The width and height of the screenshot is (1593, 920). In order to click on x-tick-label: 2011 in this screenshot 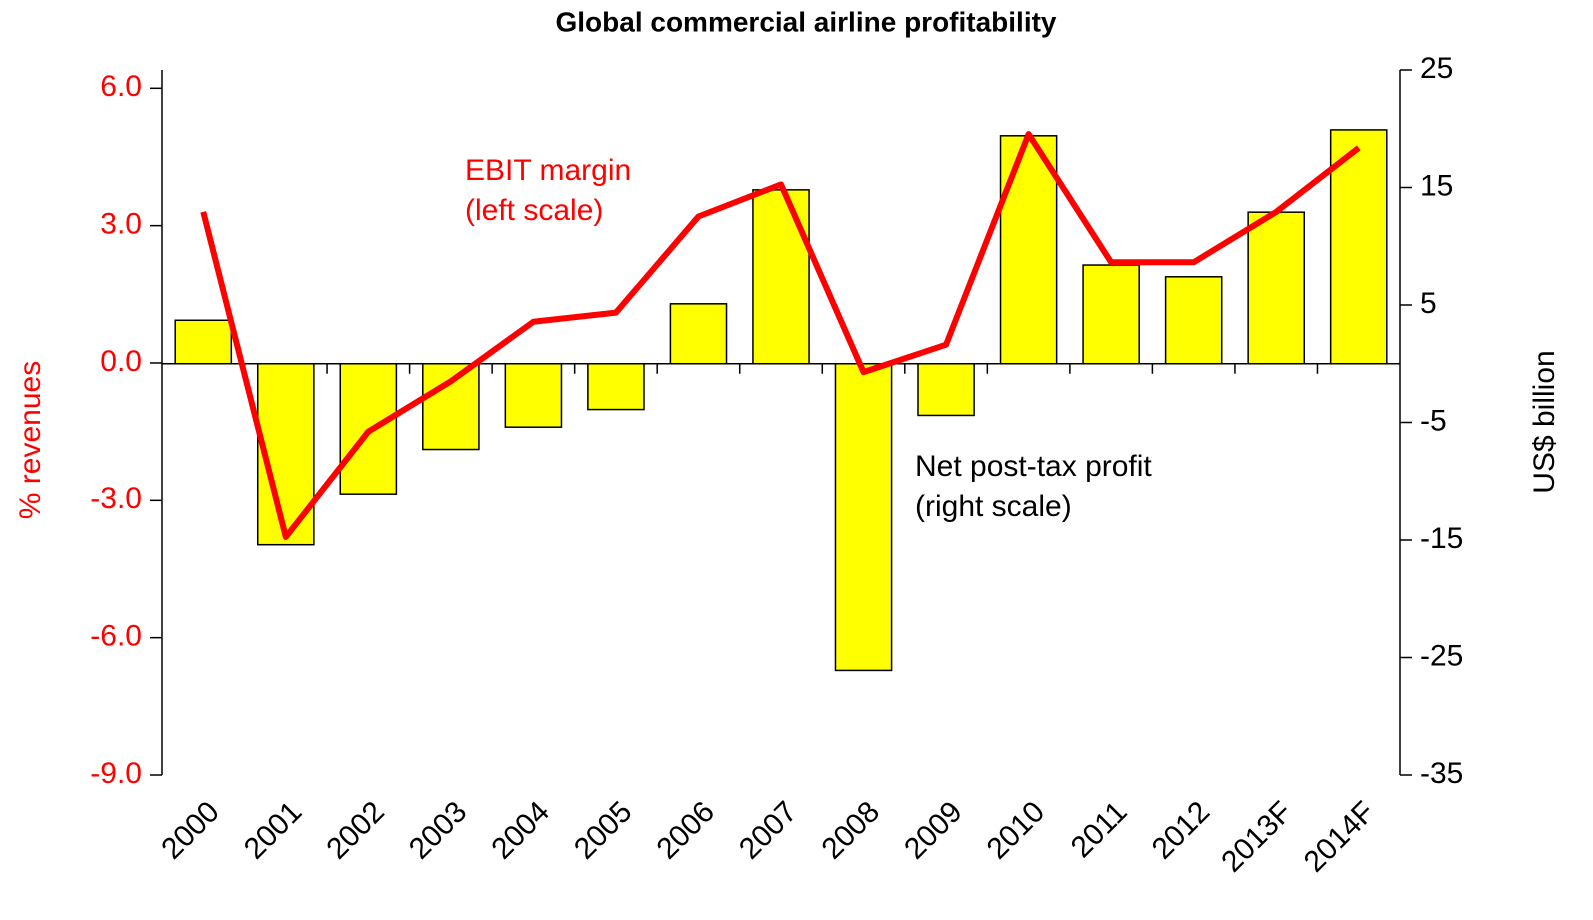, I will do `click(1099, 829)`.